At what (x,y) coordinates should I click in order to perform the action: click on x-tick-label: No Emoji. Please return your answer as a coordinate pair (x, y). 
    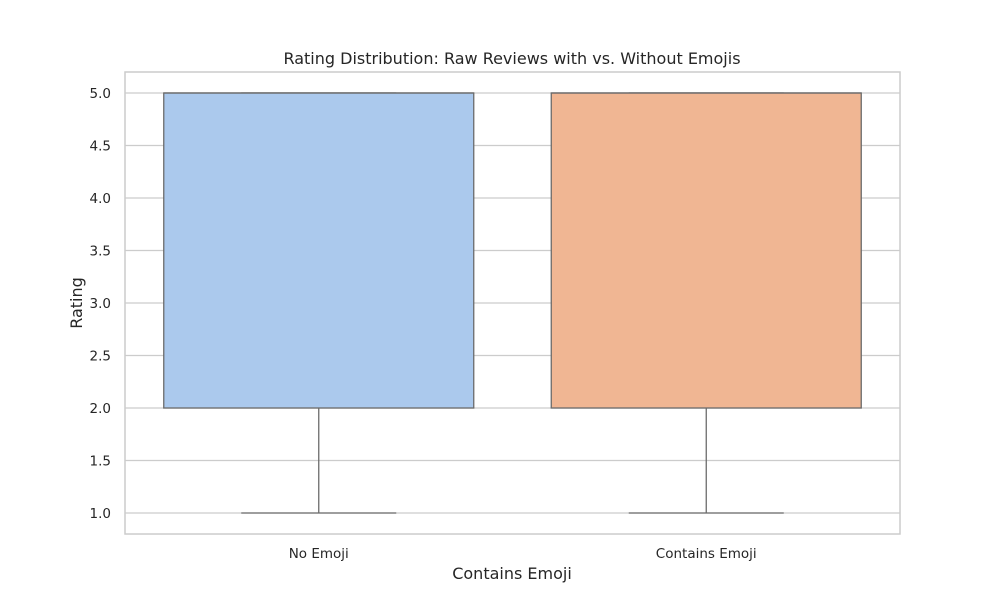
    Looking at the image, I should click on (319, 554).